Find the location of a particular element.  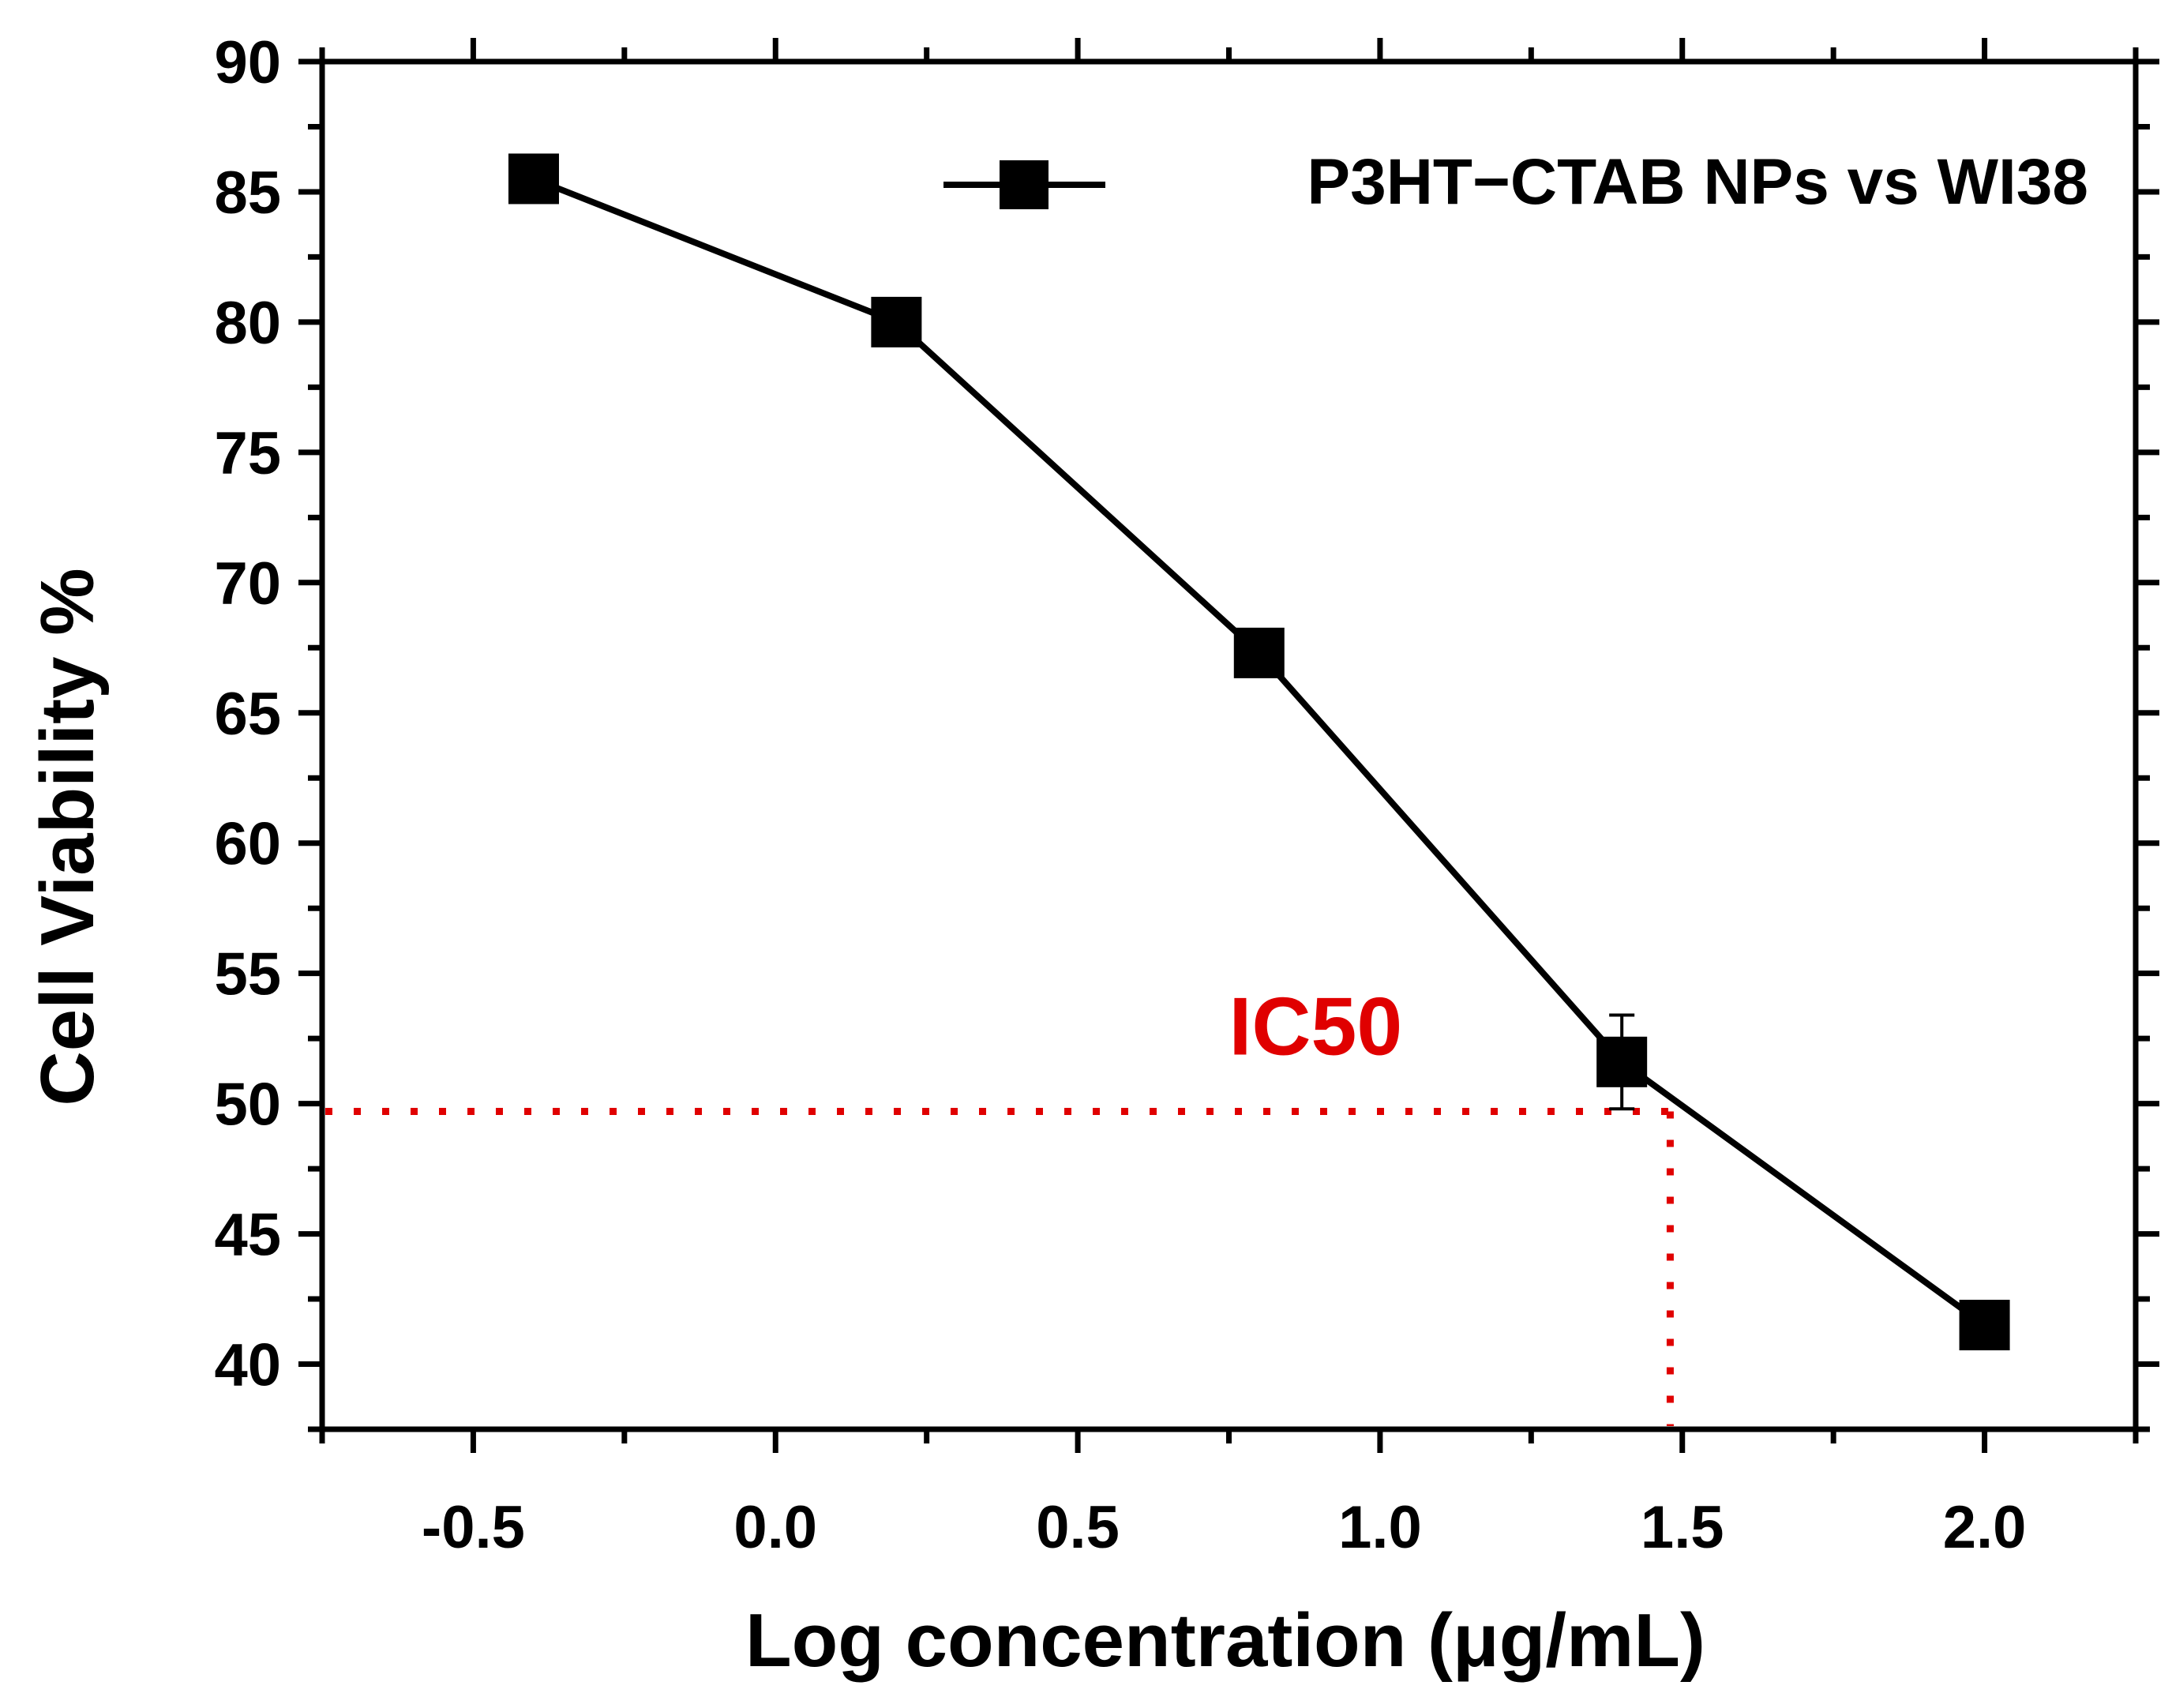

y-tick-label: 85 is located at coordinates (248, 193).